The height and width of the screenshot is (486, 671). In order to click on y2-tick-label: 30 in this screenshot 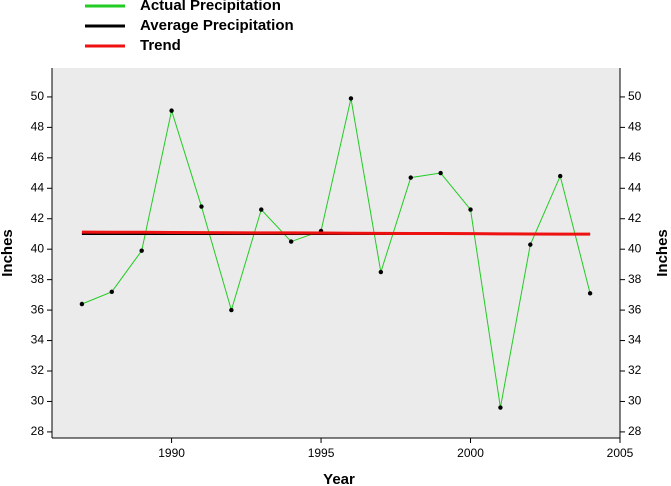, I will do `click(635, 401)`.